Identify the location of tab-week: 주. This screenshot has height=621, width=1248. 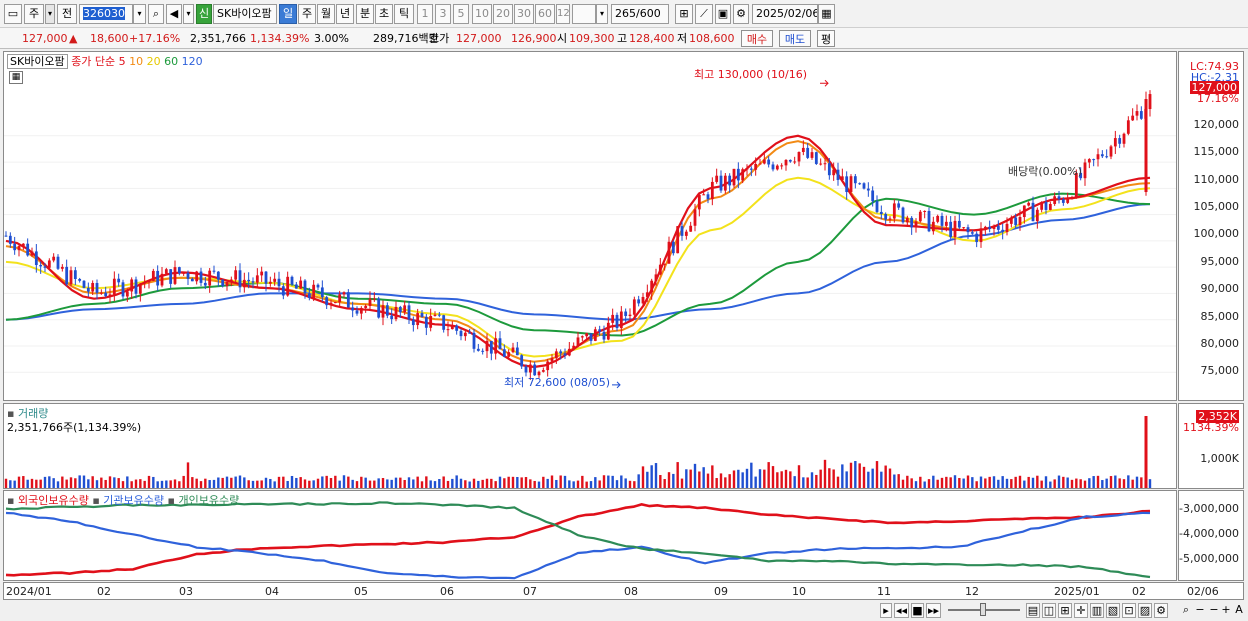
(307, 14).